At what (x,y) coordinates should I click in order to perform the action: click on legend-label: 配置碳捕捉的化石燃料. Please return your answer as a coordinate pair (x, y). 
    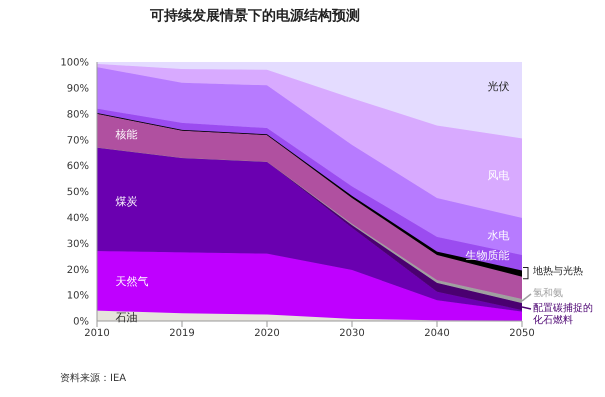
    Looking at the image, I should click on (563, 314).